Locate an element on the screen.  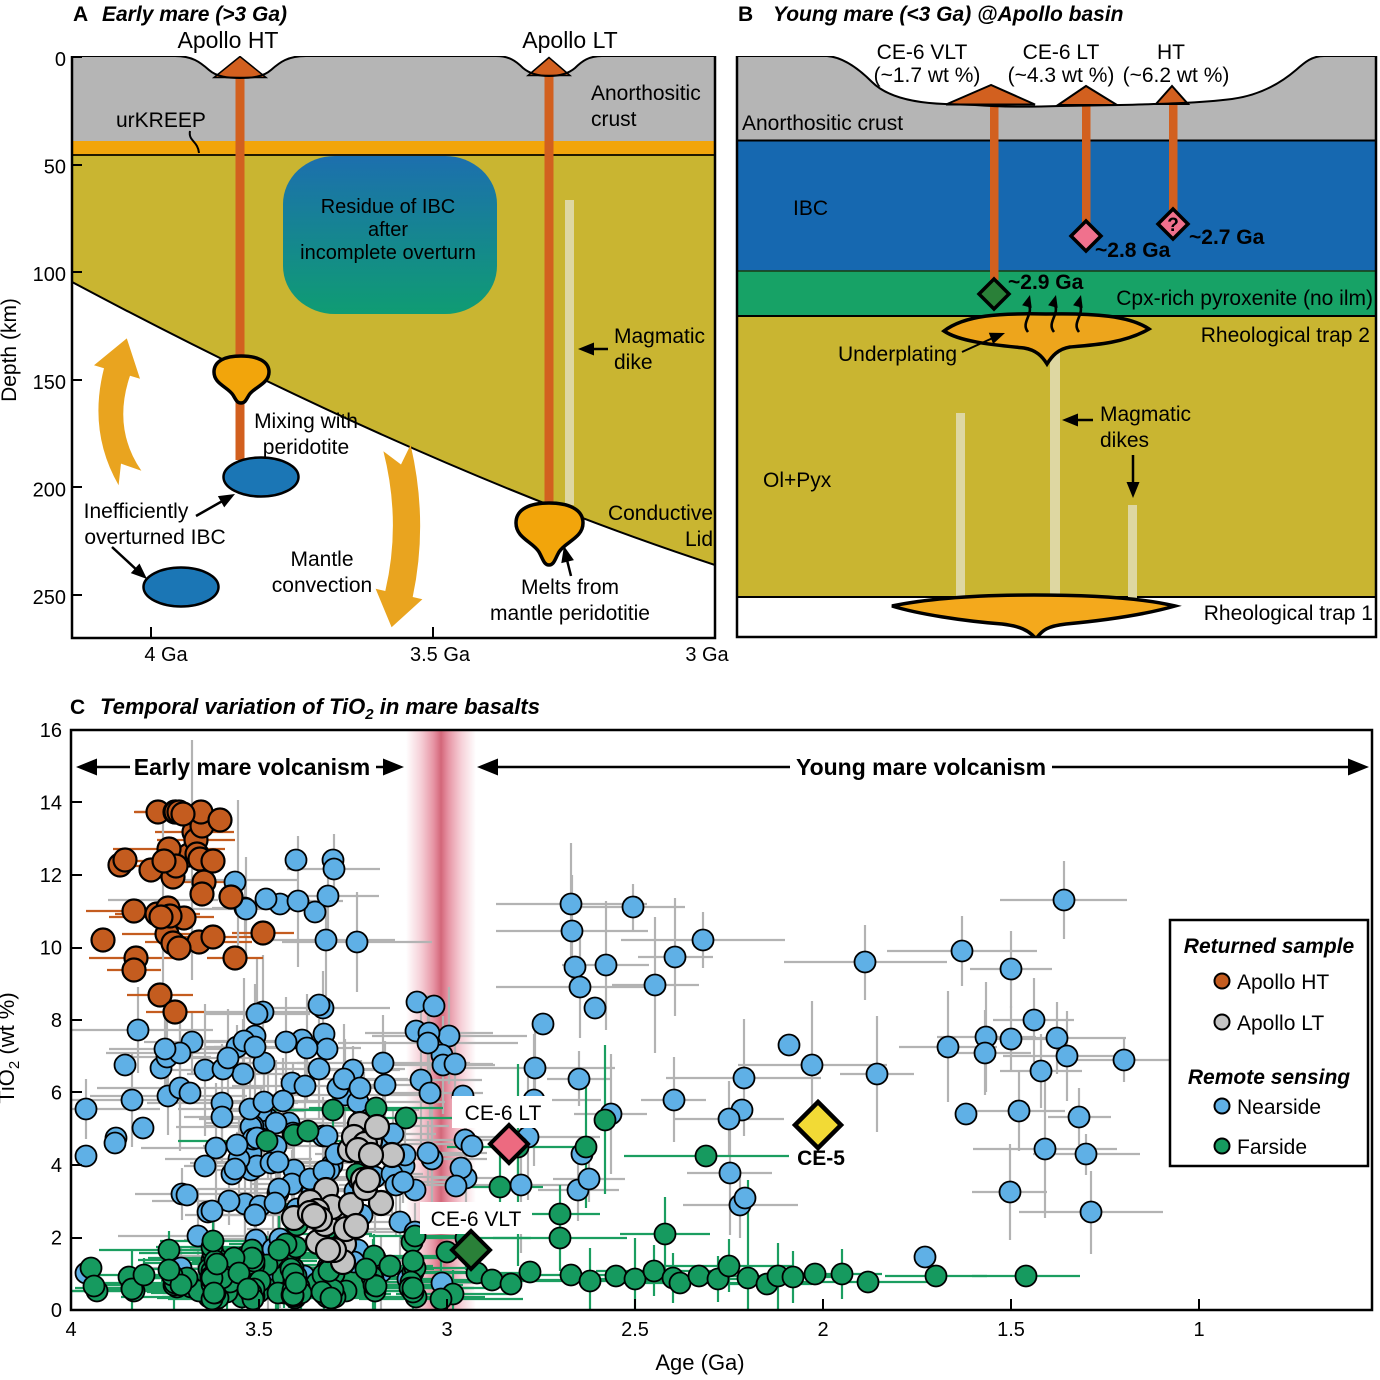
svg-text: Nearside is located at coordinates (1279, 1107).